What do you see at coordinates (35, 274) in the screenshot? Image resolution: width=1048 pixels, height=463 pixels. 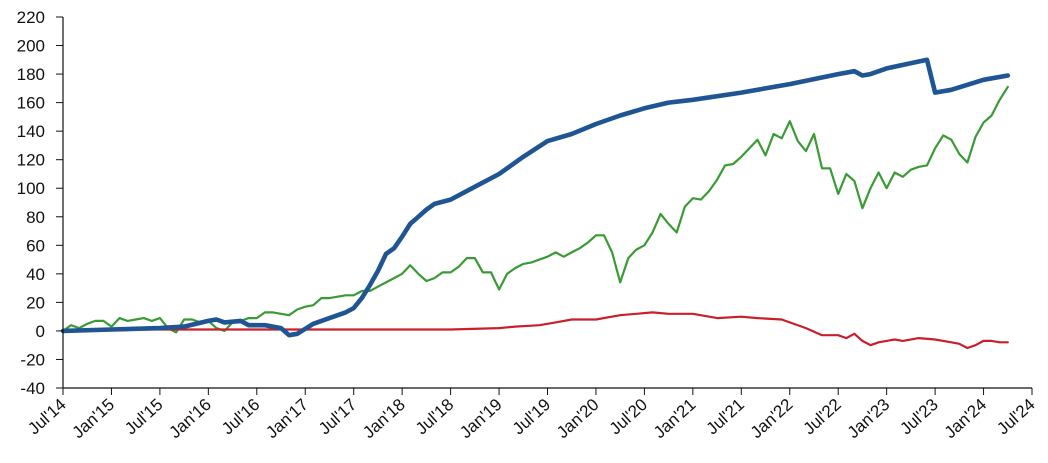 I see `y-tick-label: 40` at bounding box center [35, 274].